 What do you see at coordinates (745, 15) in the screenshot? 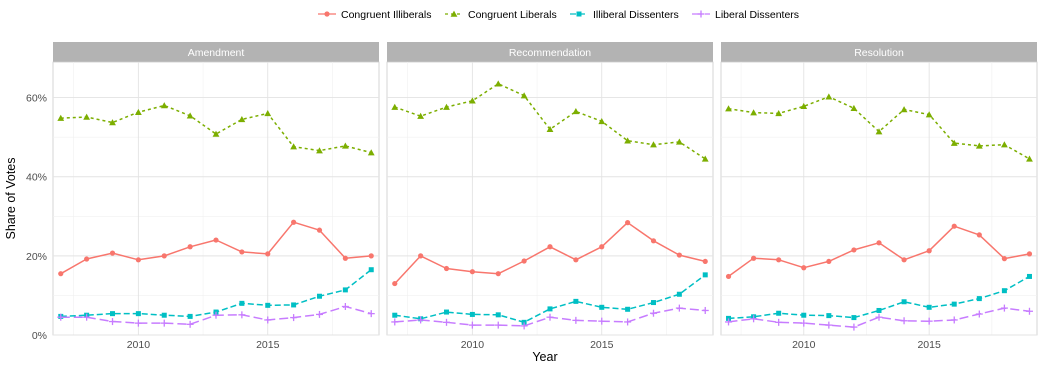
I see `legend-item-liberal-dissenters: Liberal Dissenters` at bounding box center [745, 15].